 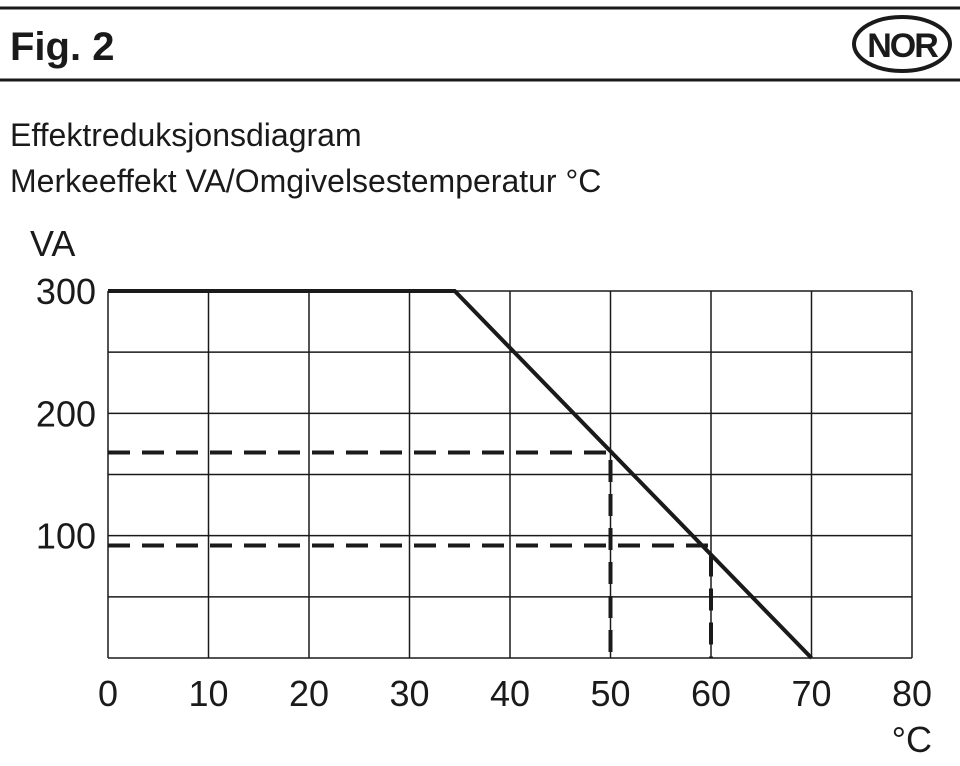 I want to click on y-tick-label: 300, so click(x=66, y=291).